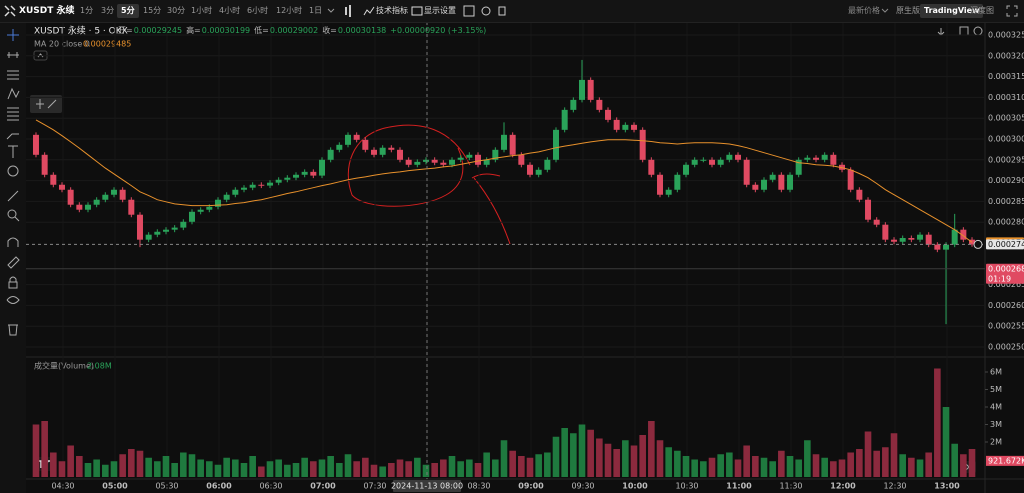  Describe the element at coordinates (289, 10) in the screenshot. I see `interval-tab: 12小时` at that location.